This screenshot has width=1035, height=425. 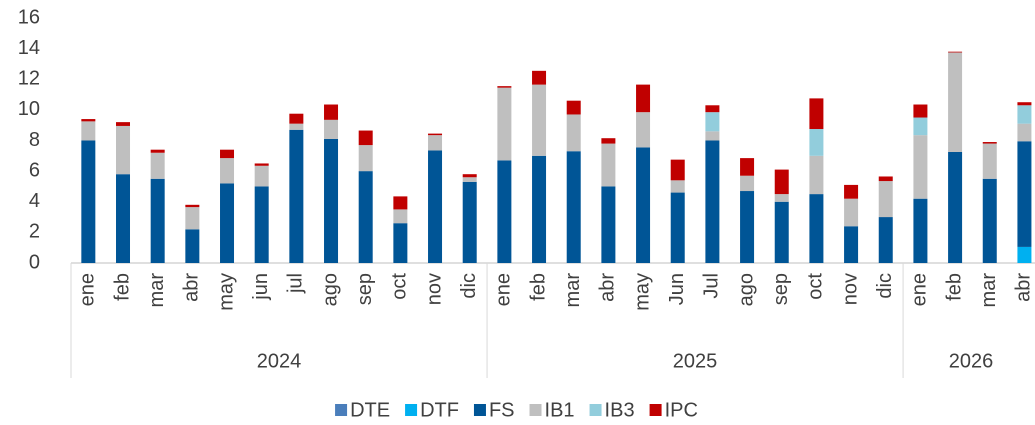 What do you see at coordinates (681, 410) in the screenshot?
I see `legend-label: IPC` at bounding box center [681, 410].